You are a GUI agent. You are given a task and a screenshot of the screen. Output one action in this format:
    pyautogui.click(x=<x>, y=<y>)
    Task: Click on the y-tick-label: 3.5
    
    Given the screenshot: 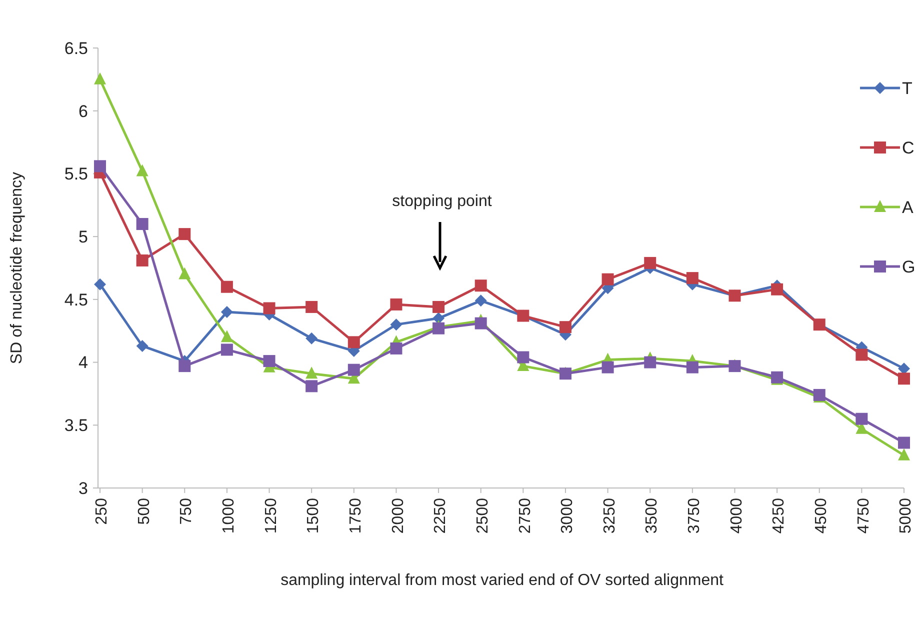 What is the action you would take?
    pyautogui.click(x=76, y=426)
    